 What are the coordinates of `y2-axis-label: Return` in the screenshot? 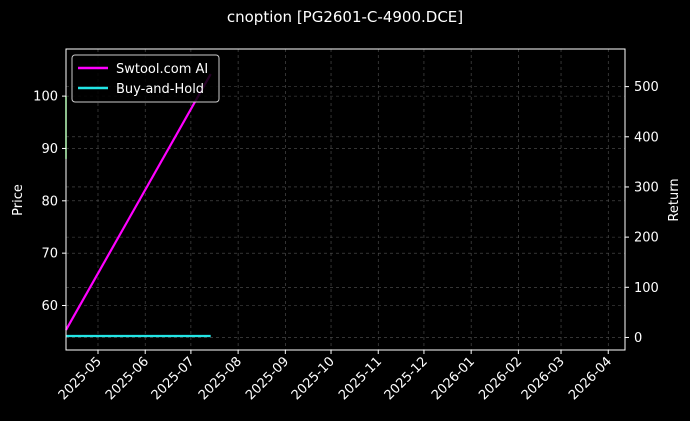 It's located at (674, 199).